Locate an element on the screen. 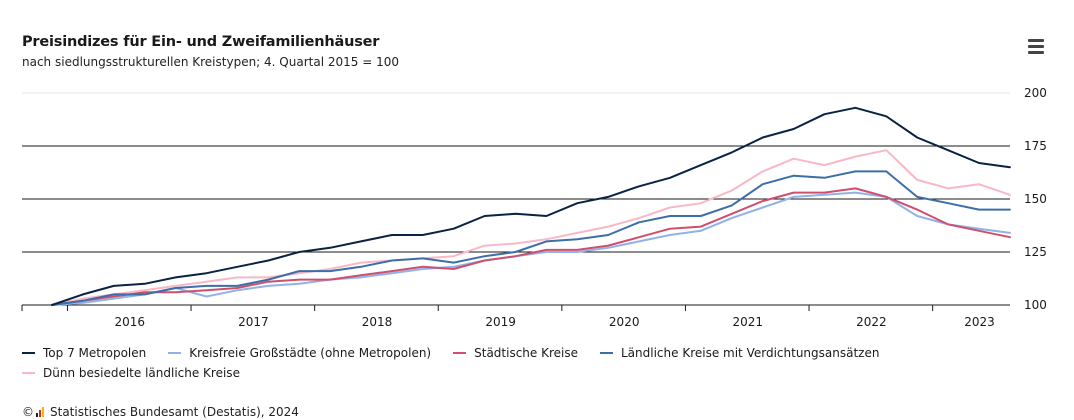  legend-swatch-grossstaedte is located at coordinates (175, 353).